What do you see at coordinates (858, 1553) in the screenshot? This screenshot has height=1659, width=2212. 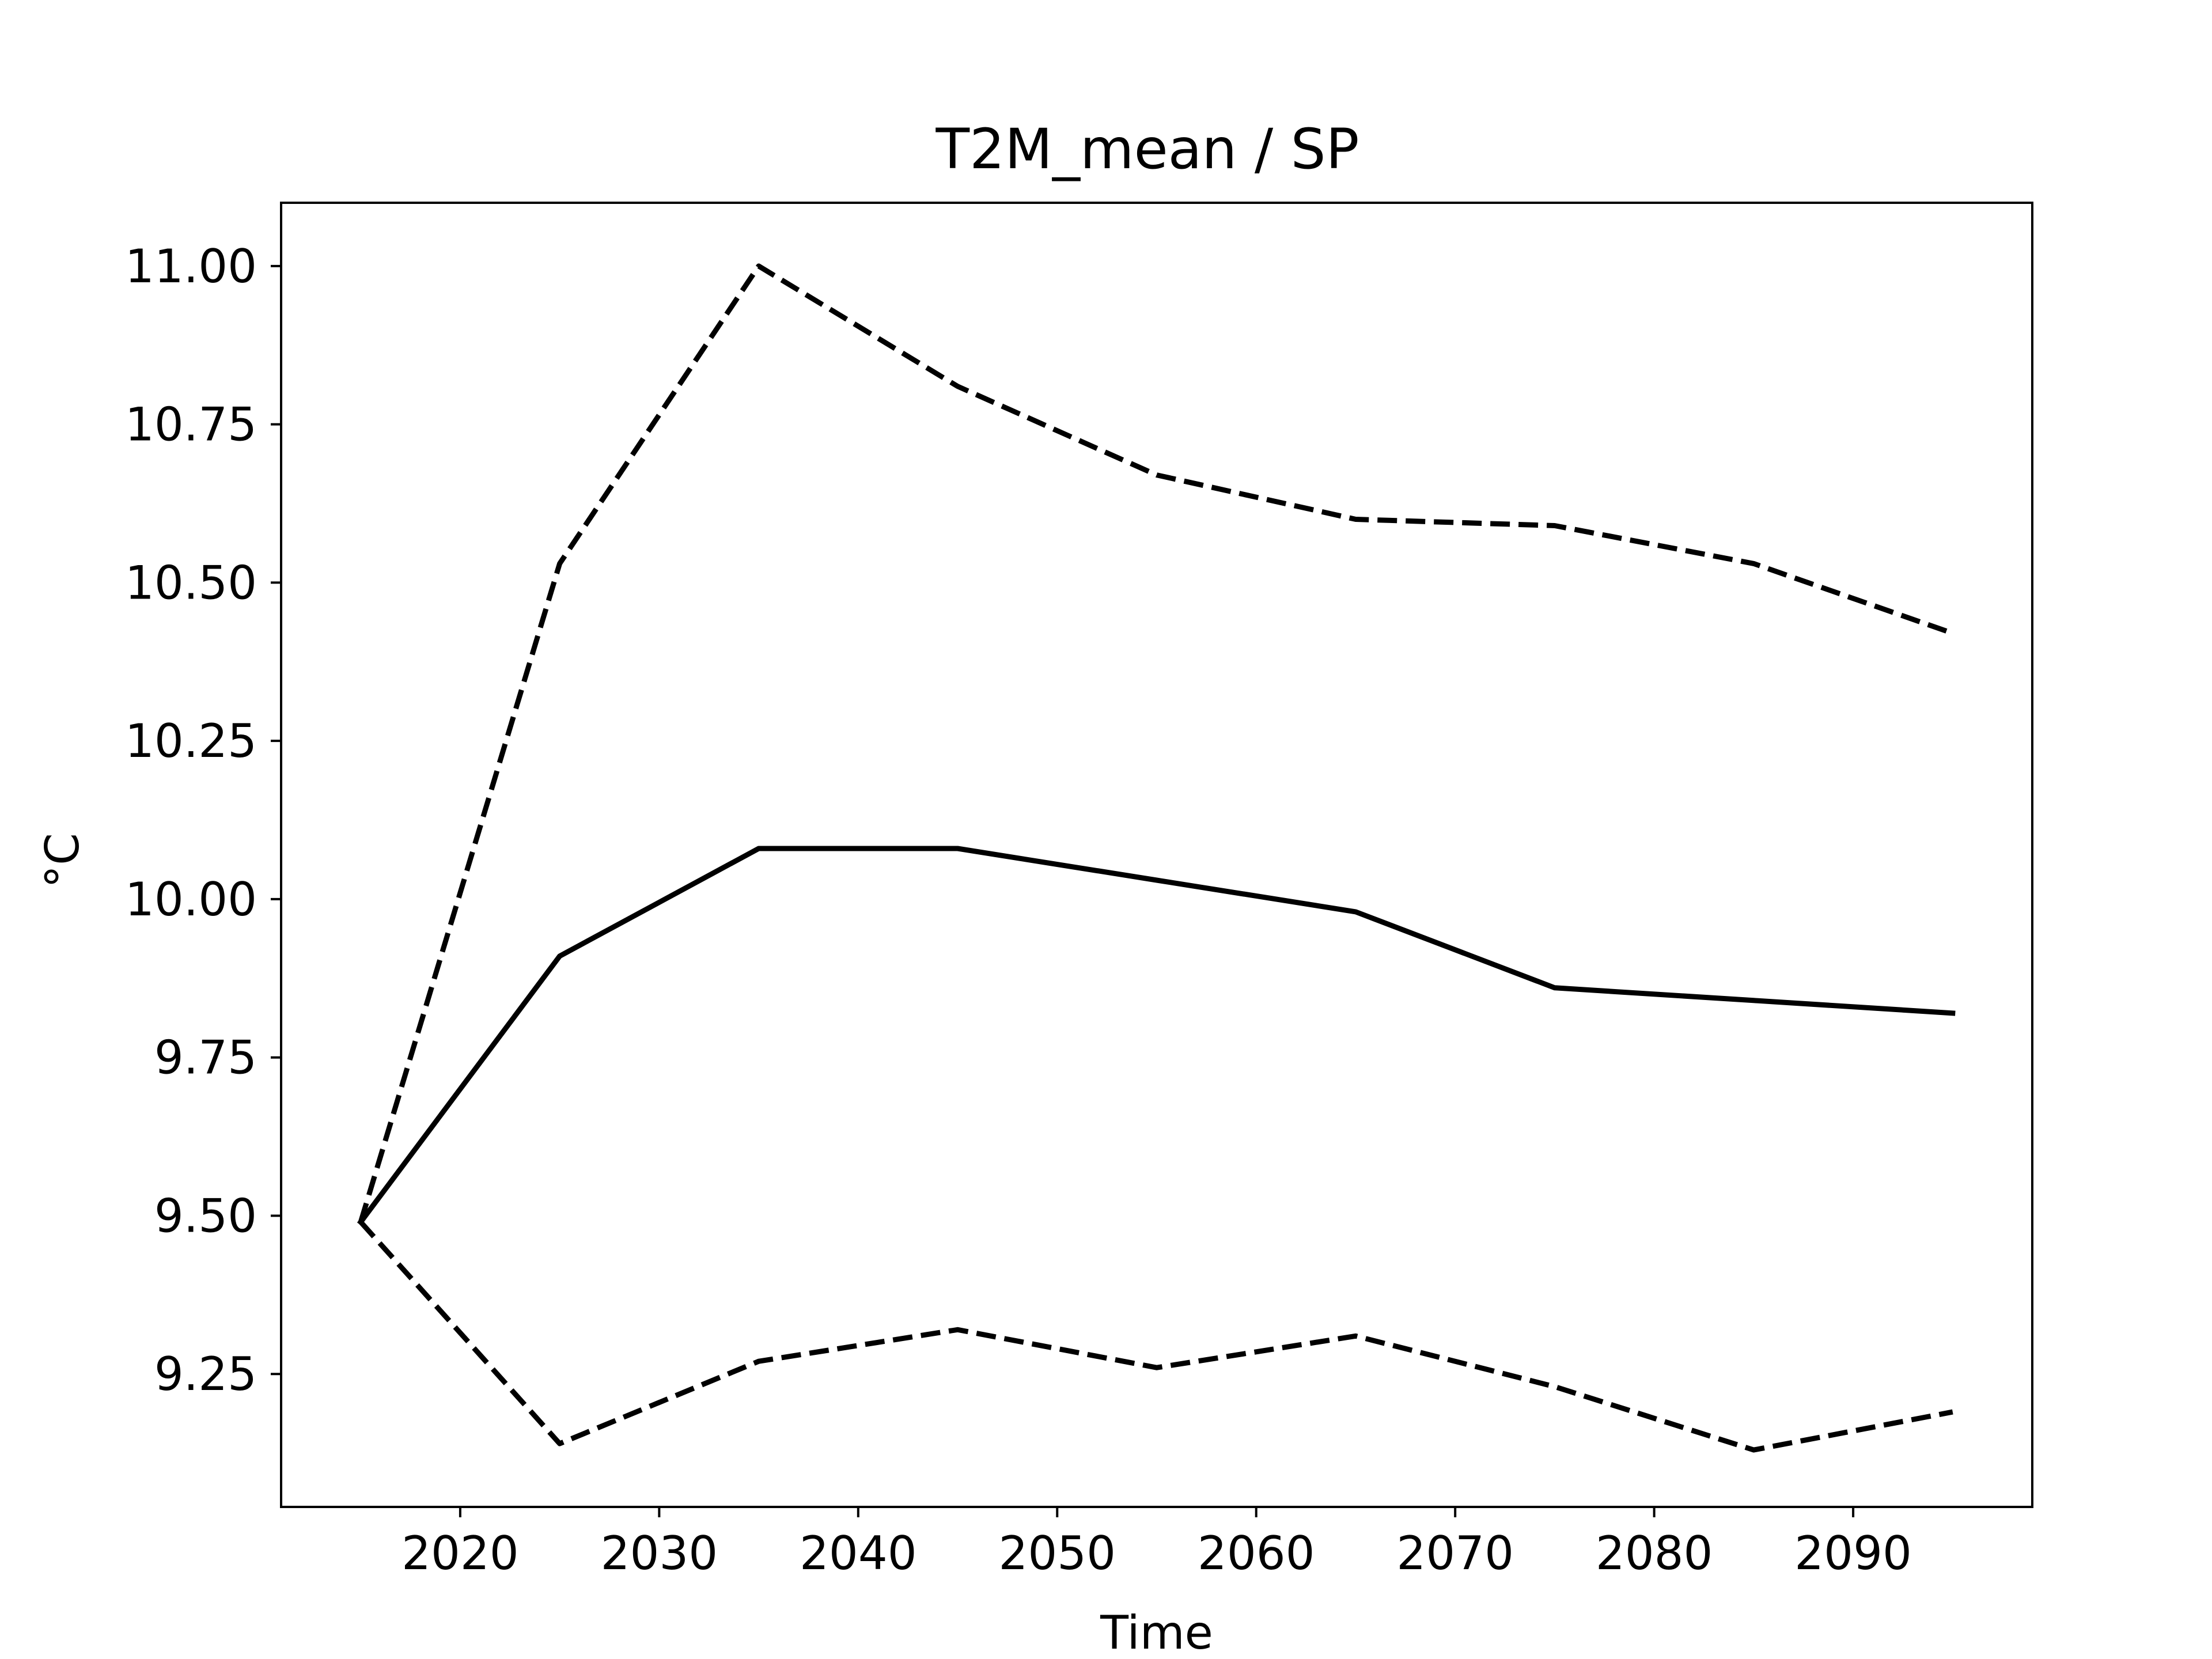 I see `x-tick-label: 2040` at bounding box center [858, 1553].